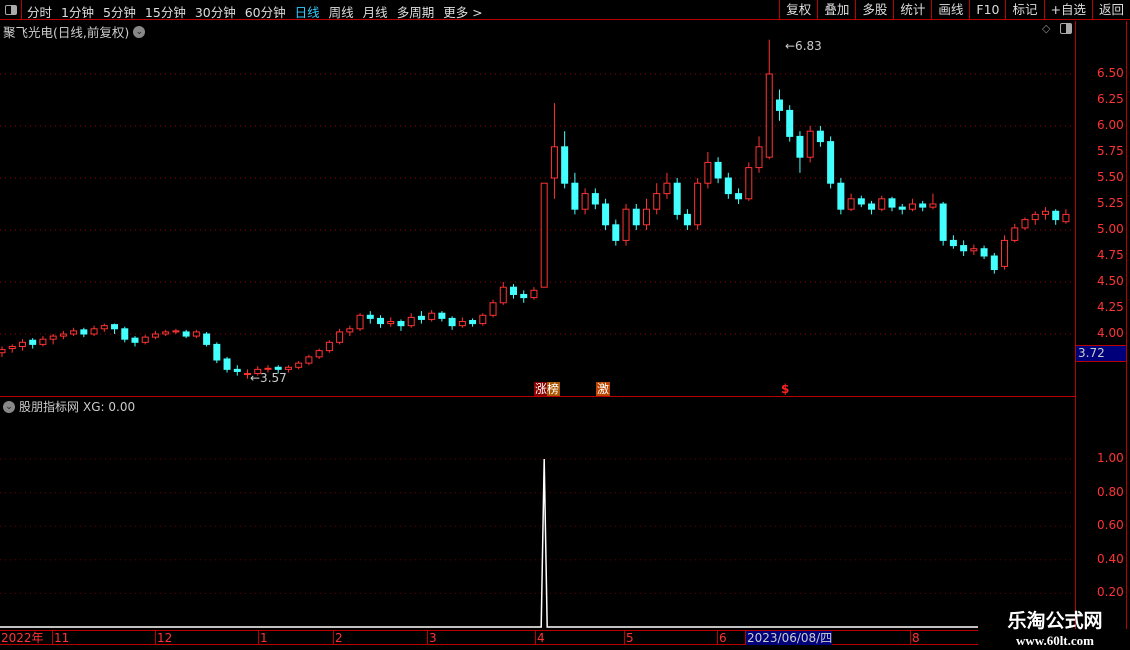 This screenshot has height=650, width=1130. I want to click on period-tab: 60分钟, so click(265, 12).